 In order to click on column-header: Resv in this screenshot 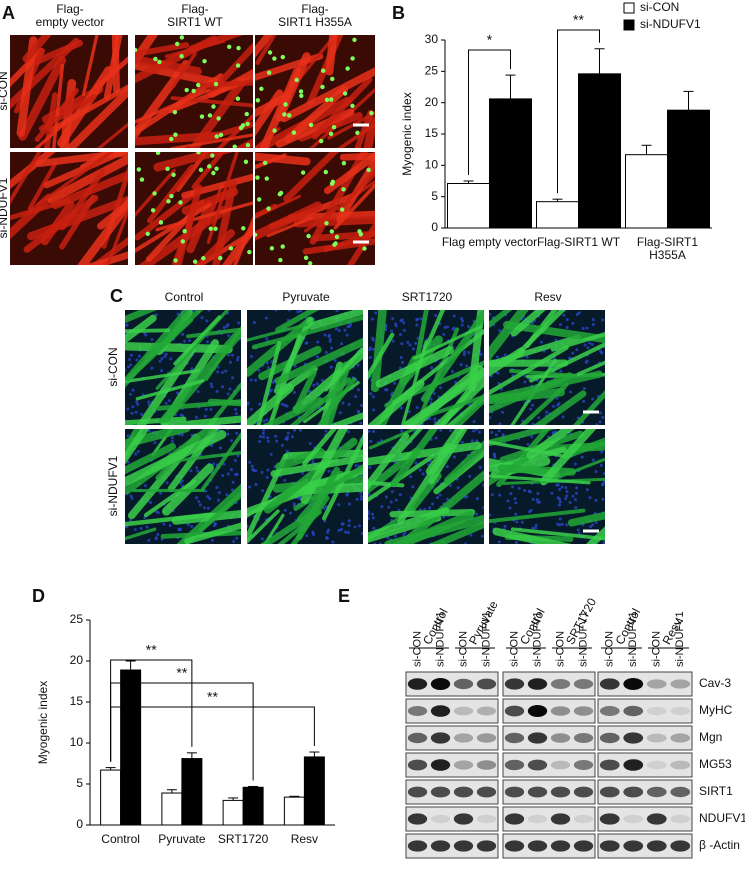, I will do `click(548, 297)`.